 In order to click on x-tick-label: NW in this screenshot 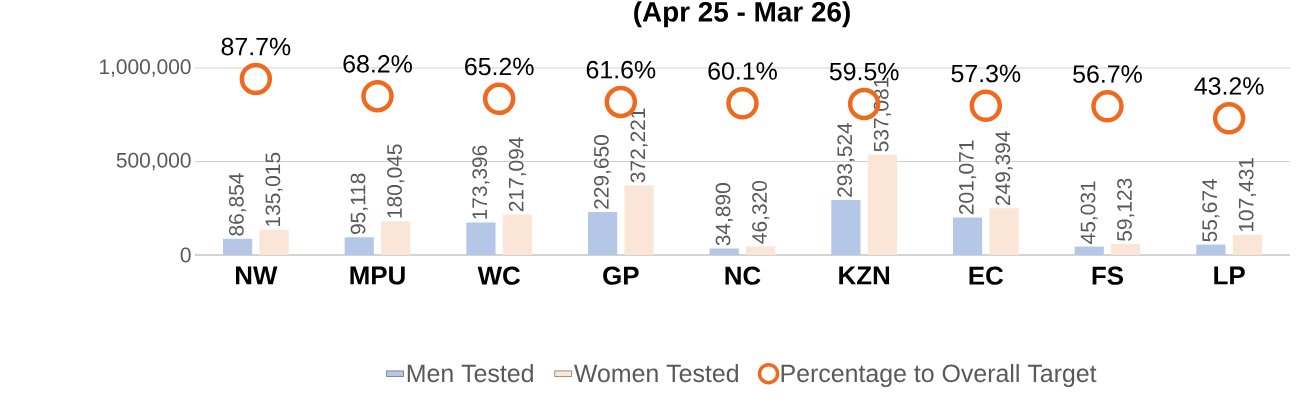, I will do `click(257, 275)`.